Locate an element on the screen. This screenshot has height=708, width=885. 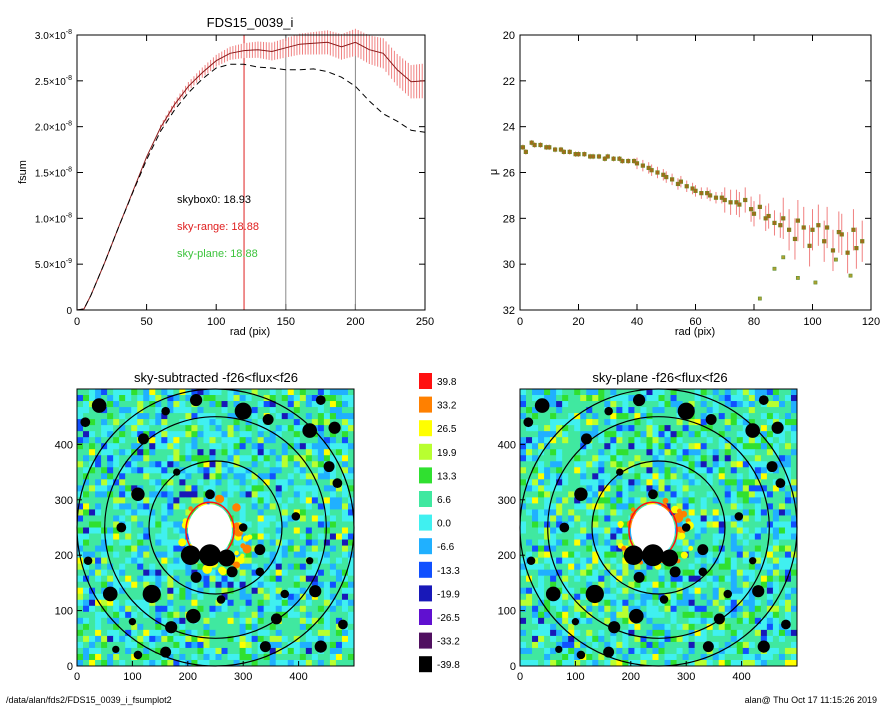
colorbar-label: 19.9 is located at coordinates (447, 453).